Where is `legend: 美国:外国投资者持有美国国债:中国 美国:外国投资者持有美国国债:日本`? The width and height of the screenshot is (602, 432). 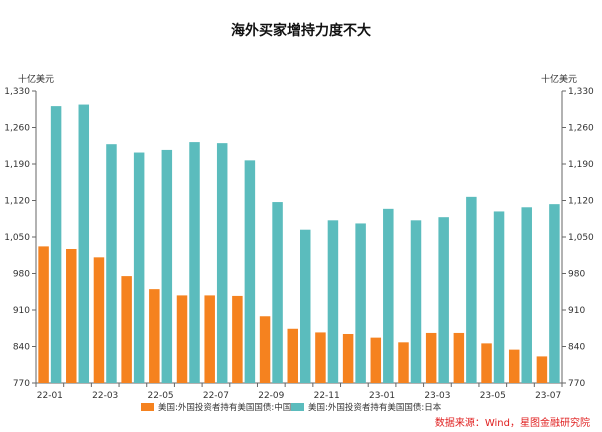 legend: 美国:外国投资者持有美国国债:中国 美国:外国投资者持有美国国债:日本 is located at coordinates (291, 407).